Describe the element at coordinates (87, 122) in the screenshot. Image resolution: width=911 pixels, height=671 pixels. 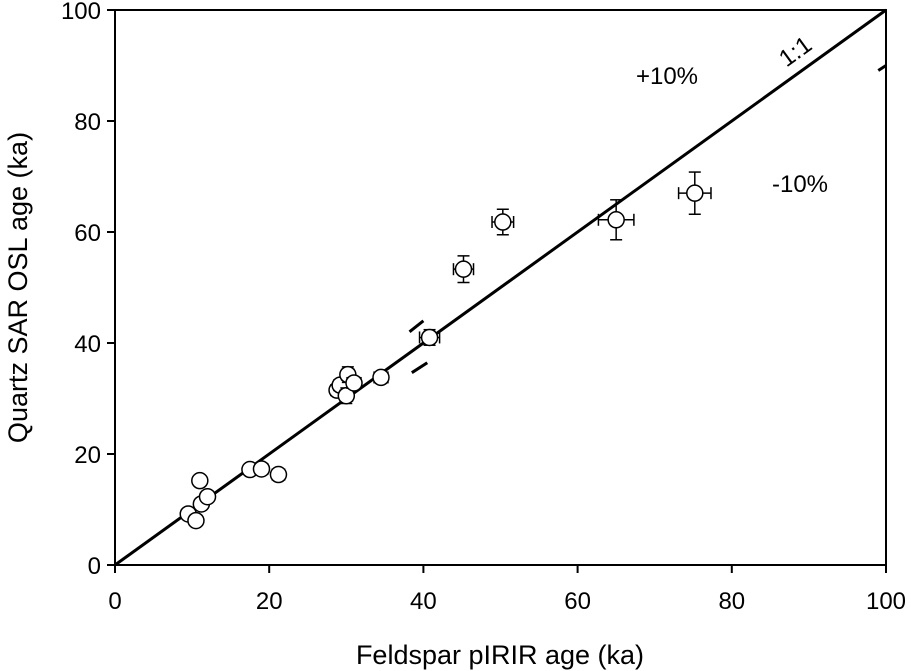
I see `y-tick-label: 80` at that location.